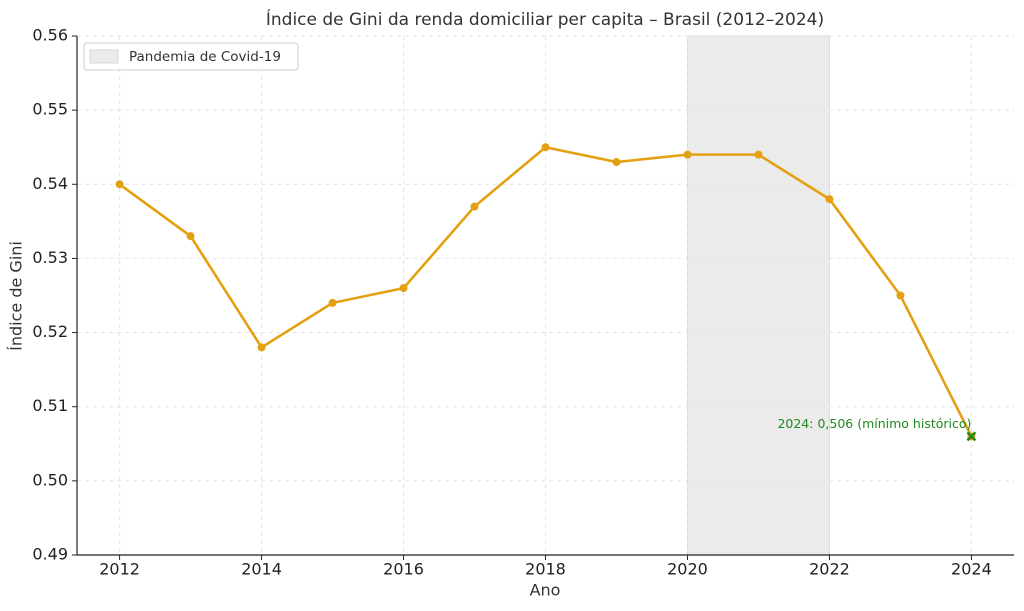 This screenshot has width=1024, height=611. I want to click on x-tick-label: 2018, so click(545, 569).